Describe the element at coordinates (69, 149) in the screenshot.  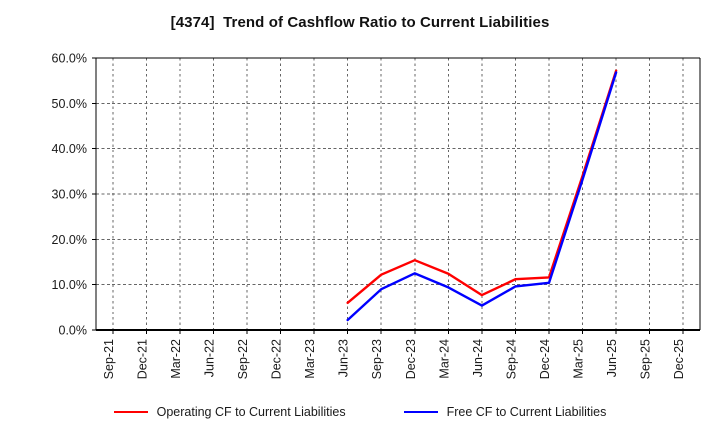
I see `svg-text: 40.0%` at that location.